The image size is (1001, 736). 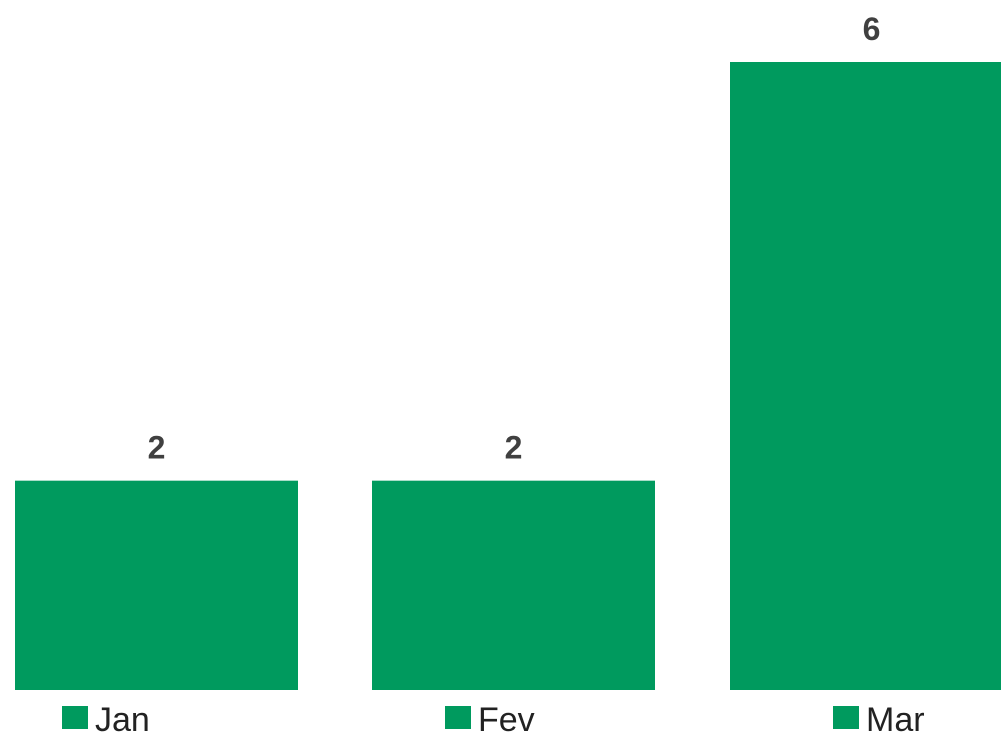 I want to click on legend-item-mar: Mar, so click(x=879, y=718).